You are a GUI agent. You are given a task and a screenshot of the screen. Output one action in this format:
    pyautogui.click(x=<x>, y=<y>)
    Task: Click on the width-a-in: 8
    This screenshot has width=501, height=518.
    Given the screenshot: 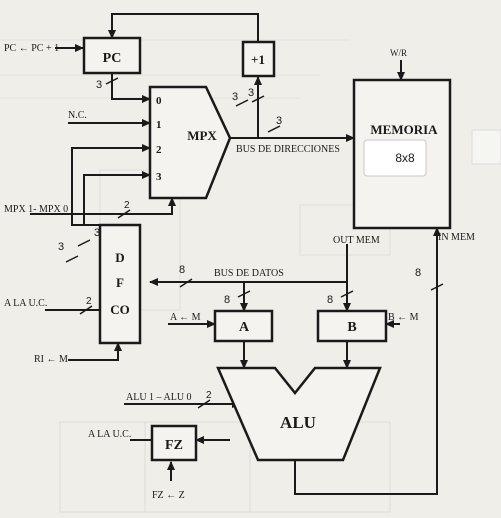 What is the action you would take?
    pyautogui.click(x=227, y=300)
    